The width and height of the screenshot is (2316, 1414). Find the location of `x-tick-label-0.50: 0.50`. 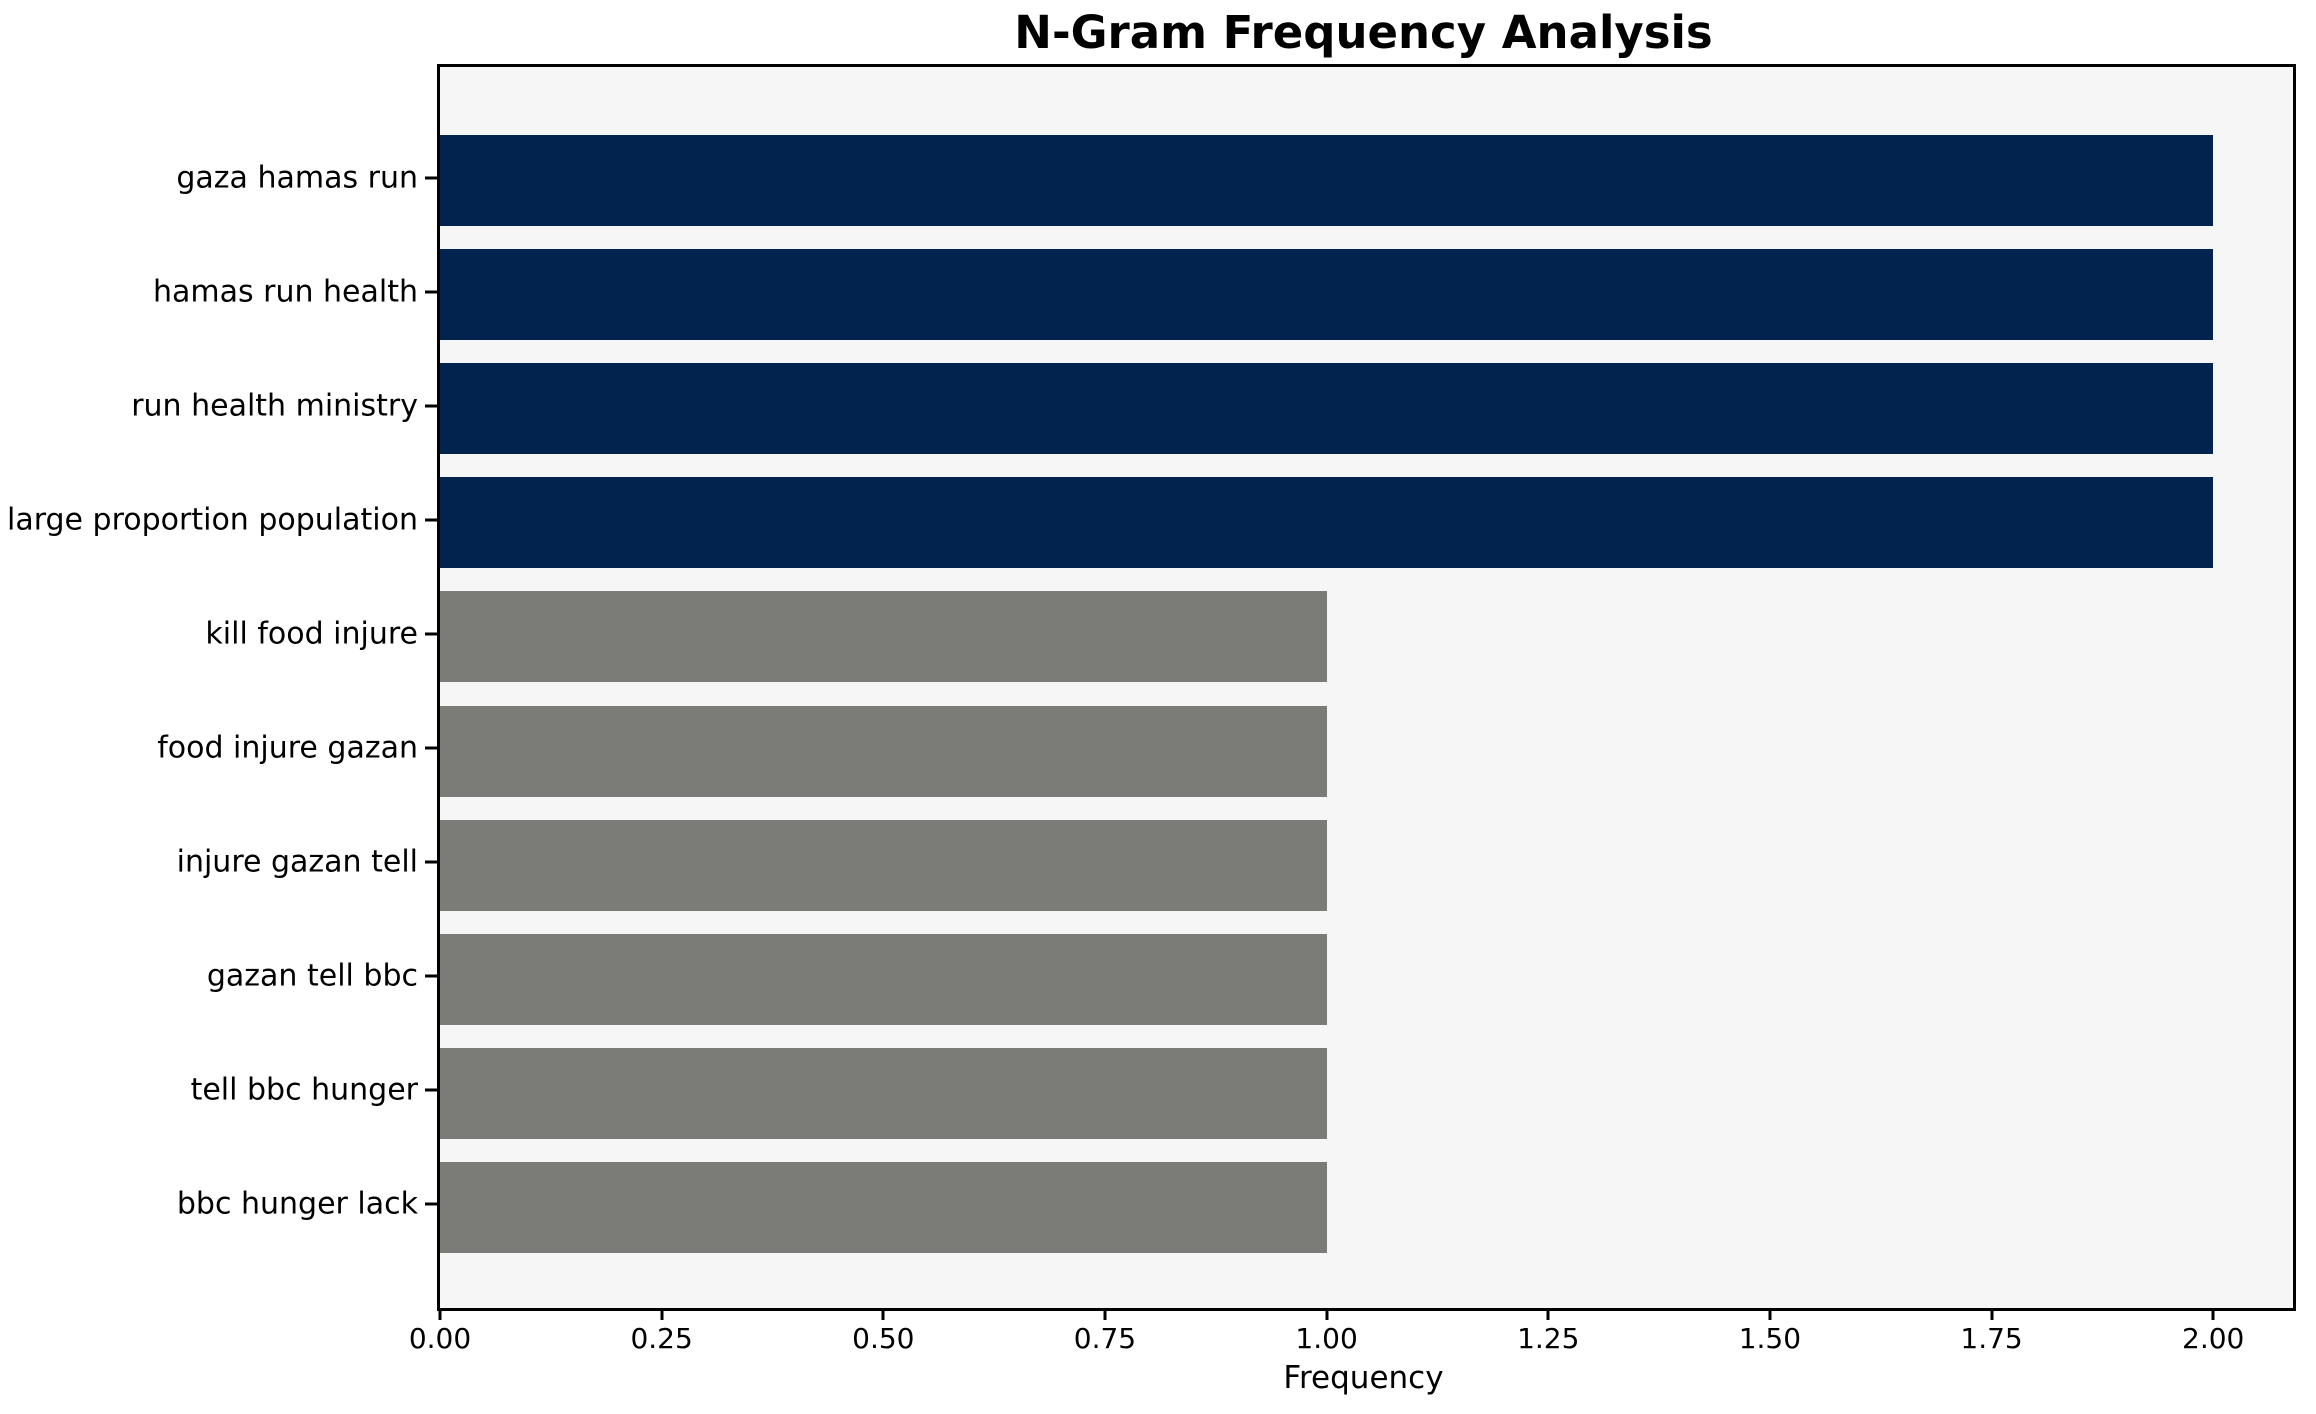

x-tick-label-0.50: 0.50 is located at coordinates (883, 1338).